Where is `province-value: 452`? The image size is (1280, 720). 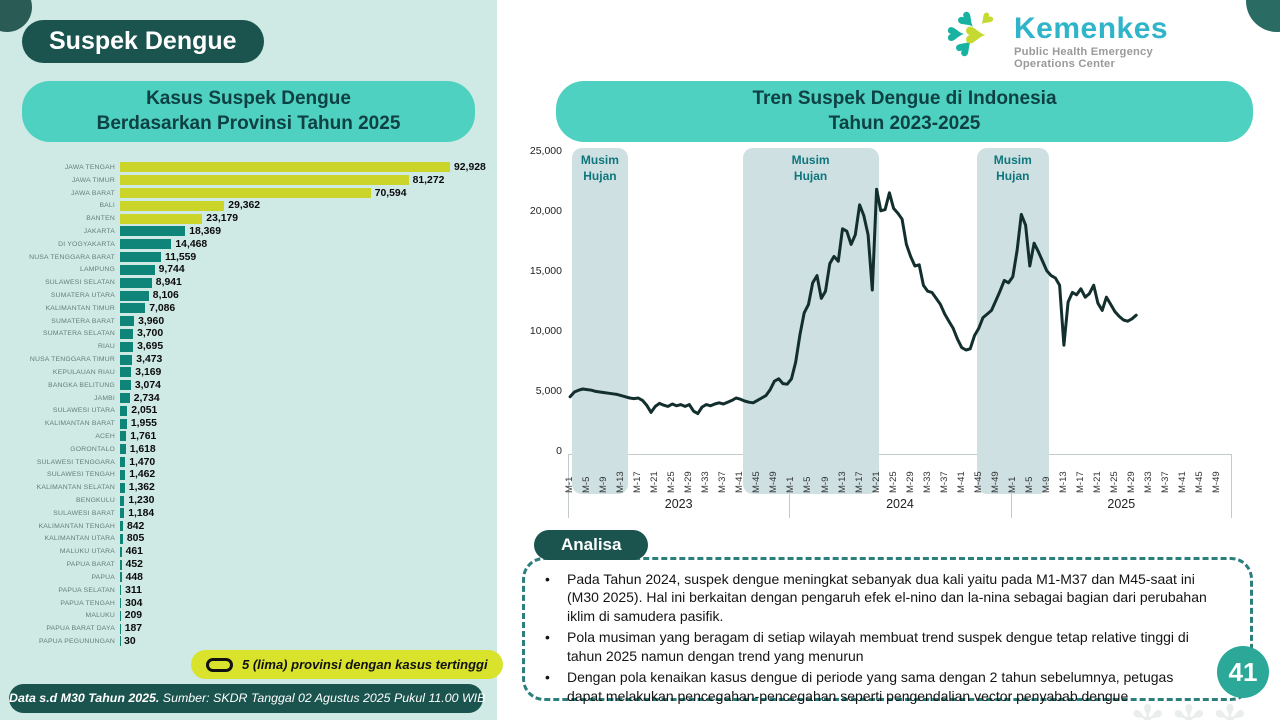 province-value: 452 is located at coordinates (134, 565).